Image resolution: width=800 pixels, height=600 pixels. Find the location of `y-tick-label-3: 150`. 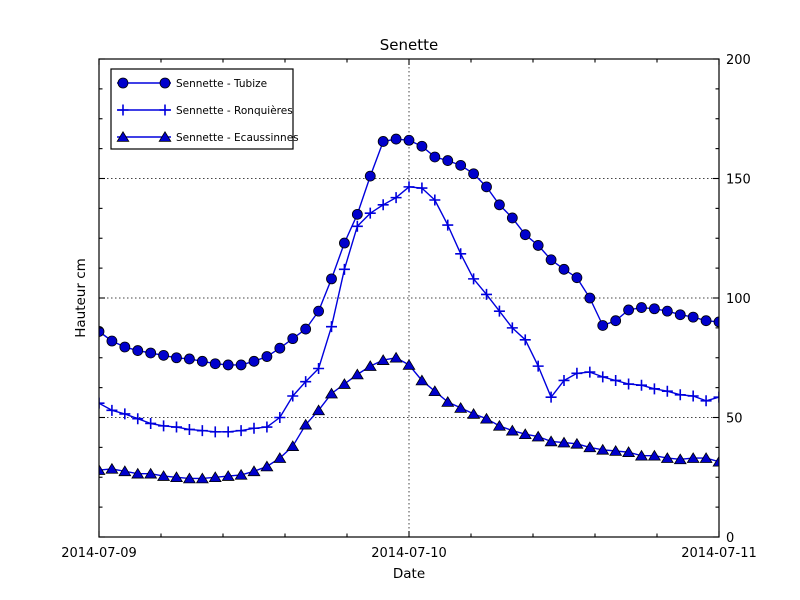

y-tick-label-3: 150 is located at coordinates (738, 180).